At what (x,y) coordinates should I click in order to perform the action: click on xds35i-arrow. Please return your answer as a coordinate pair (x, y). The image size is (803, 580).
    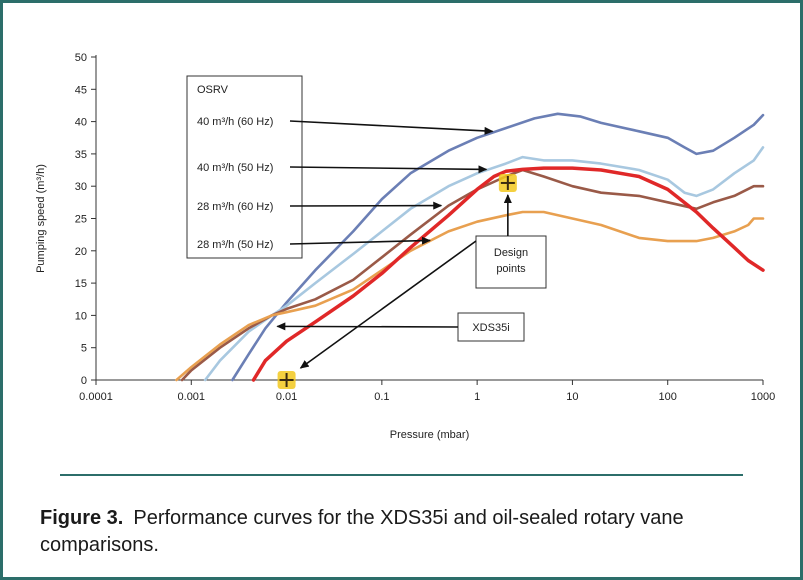
    Looking at the image, I should click on (367, 326).